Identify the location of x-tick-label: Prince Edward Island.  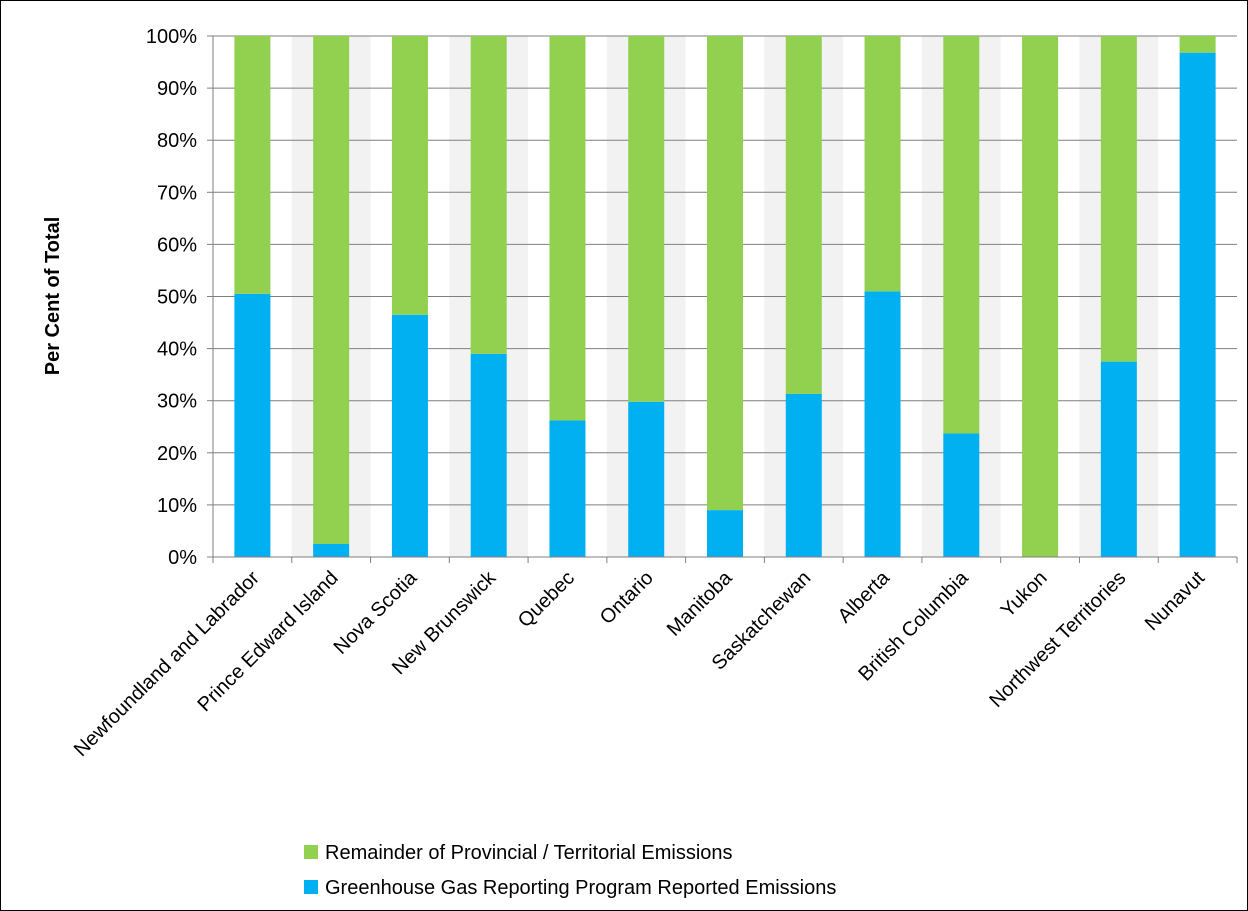
(268, 641).